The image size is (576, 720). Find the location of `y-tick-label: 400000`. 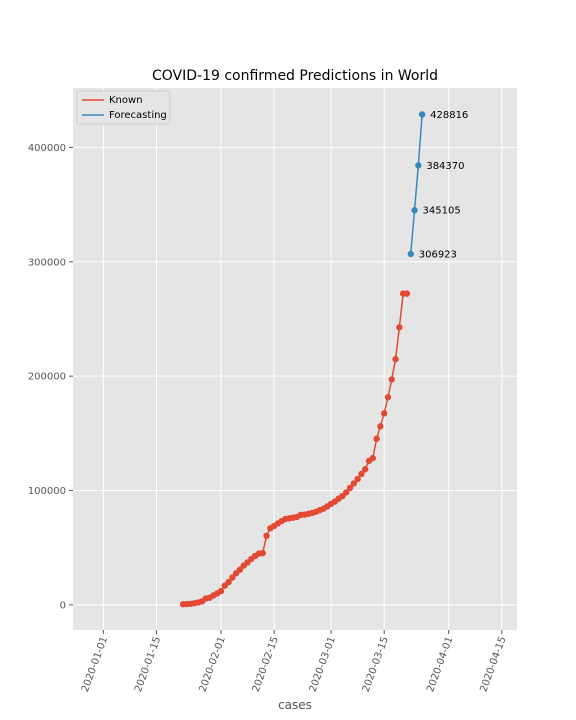

y-tick-label: 400000 is located at coordinates (47, 148).